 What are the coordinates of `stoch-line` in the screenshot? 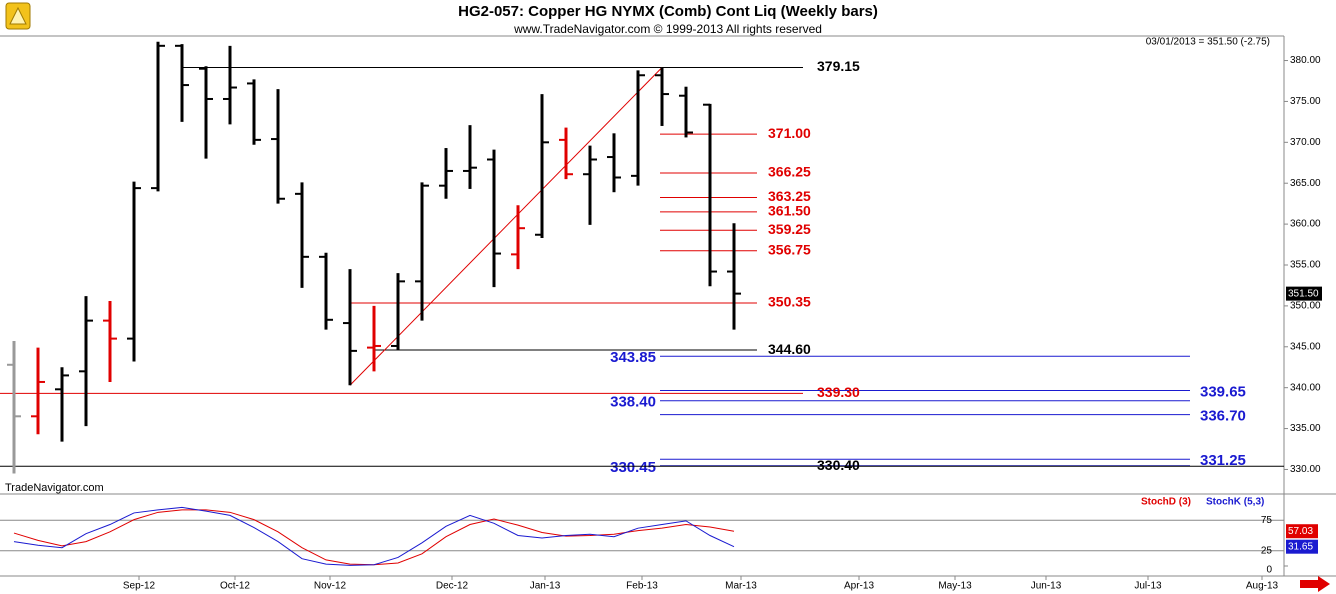 It's located at (374, 536).